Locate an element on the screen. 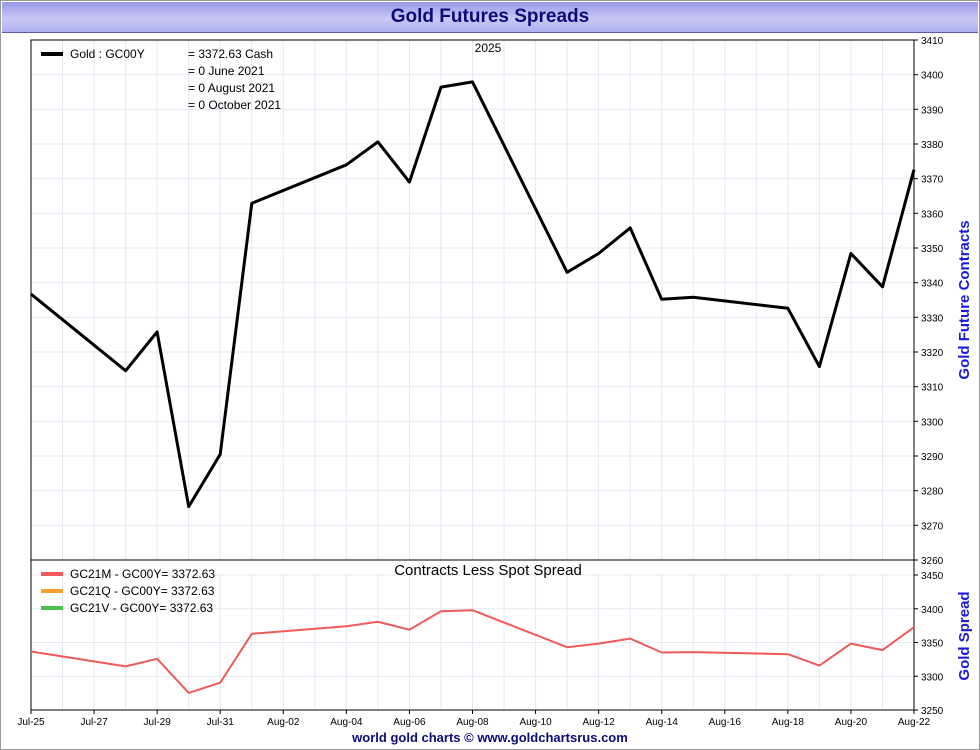 The image size is (980, 750). x-tick-label: Jul-25 is located at coordinates (31, 722).